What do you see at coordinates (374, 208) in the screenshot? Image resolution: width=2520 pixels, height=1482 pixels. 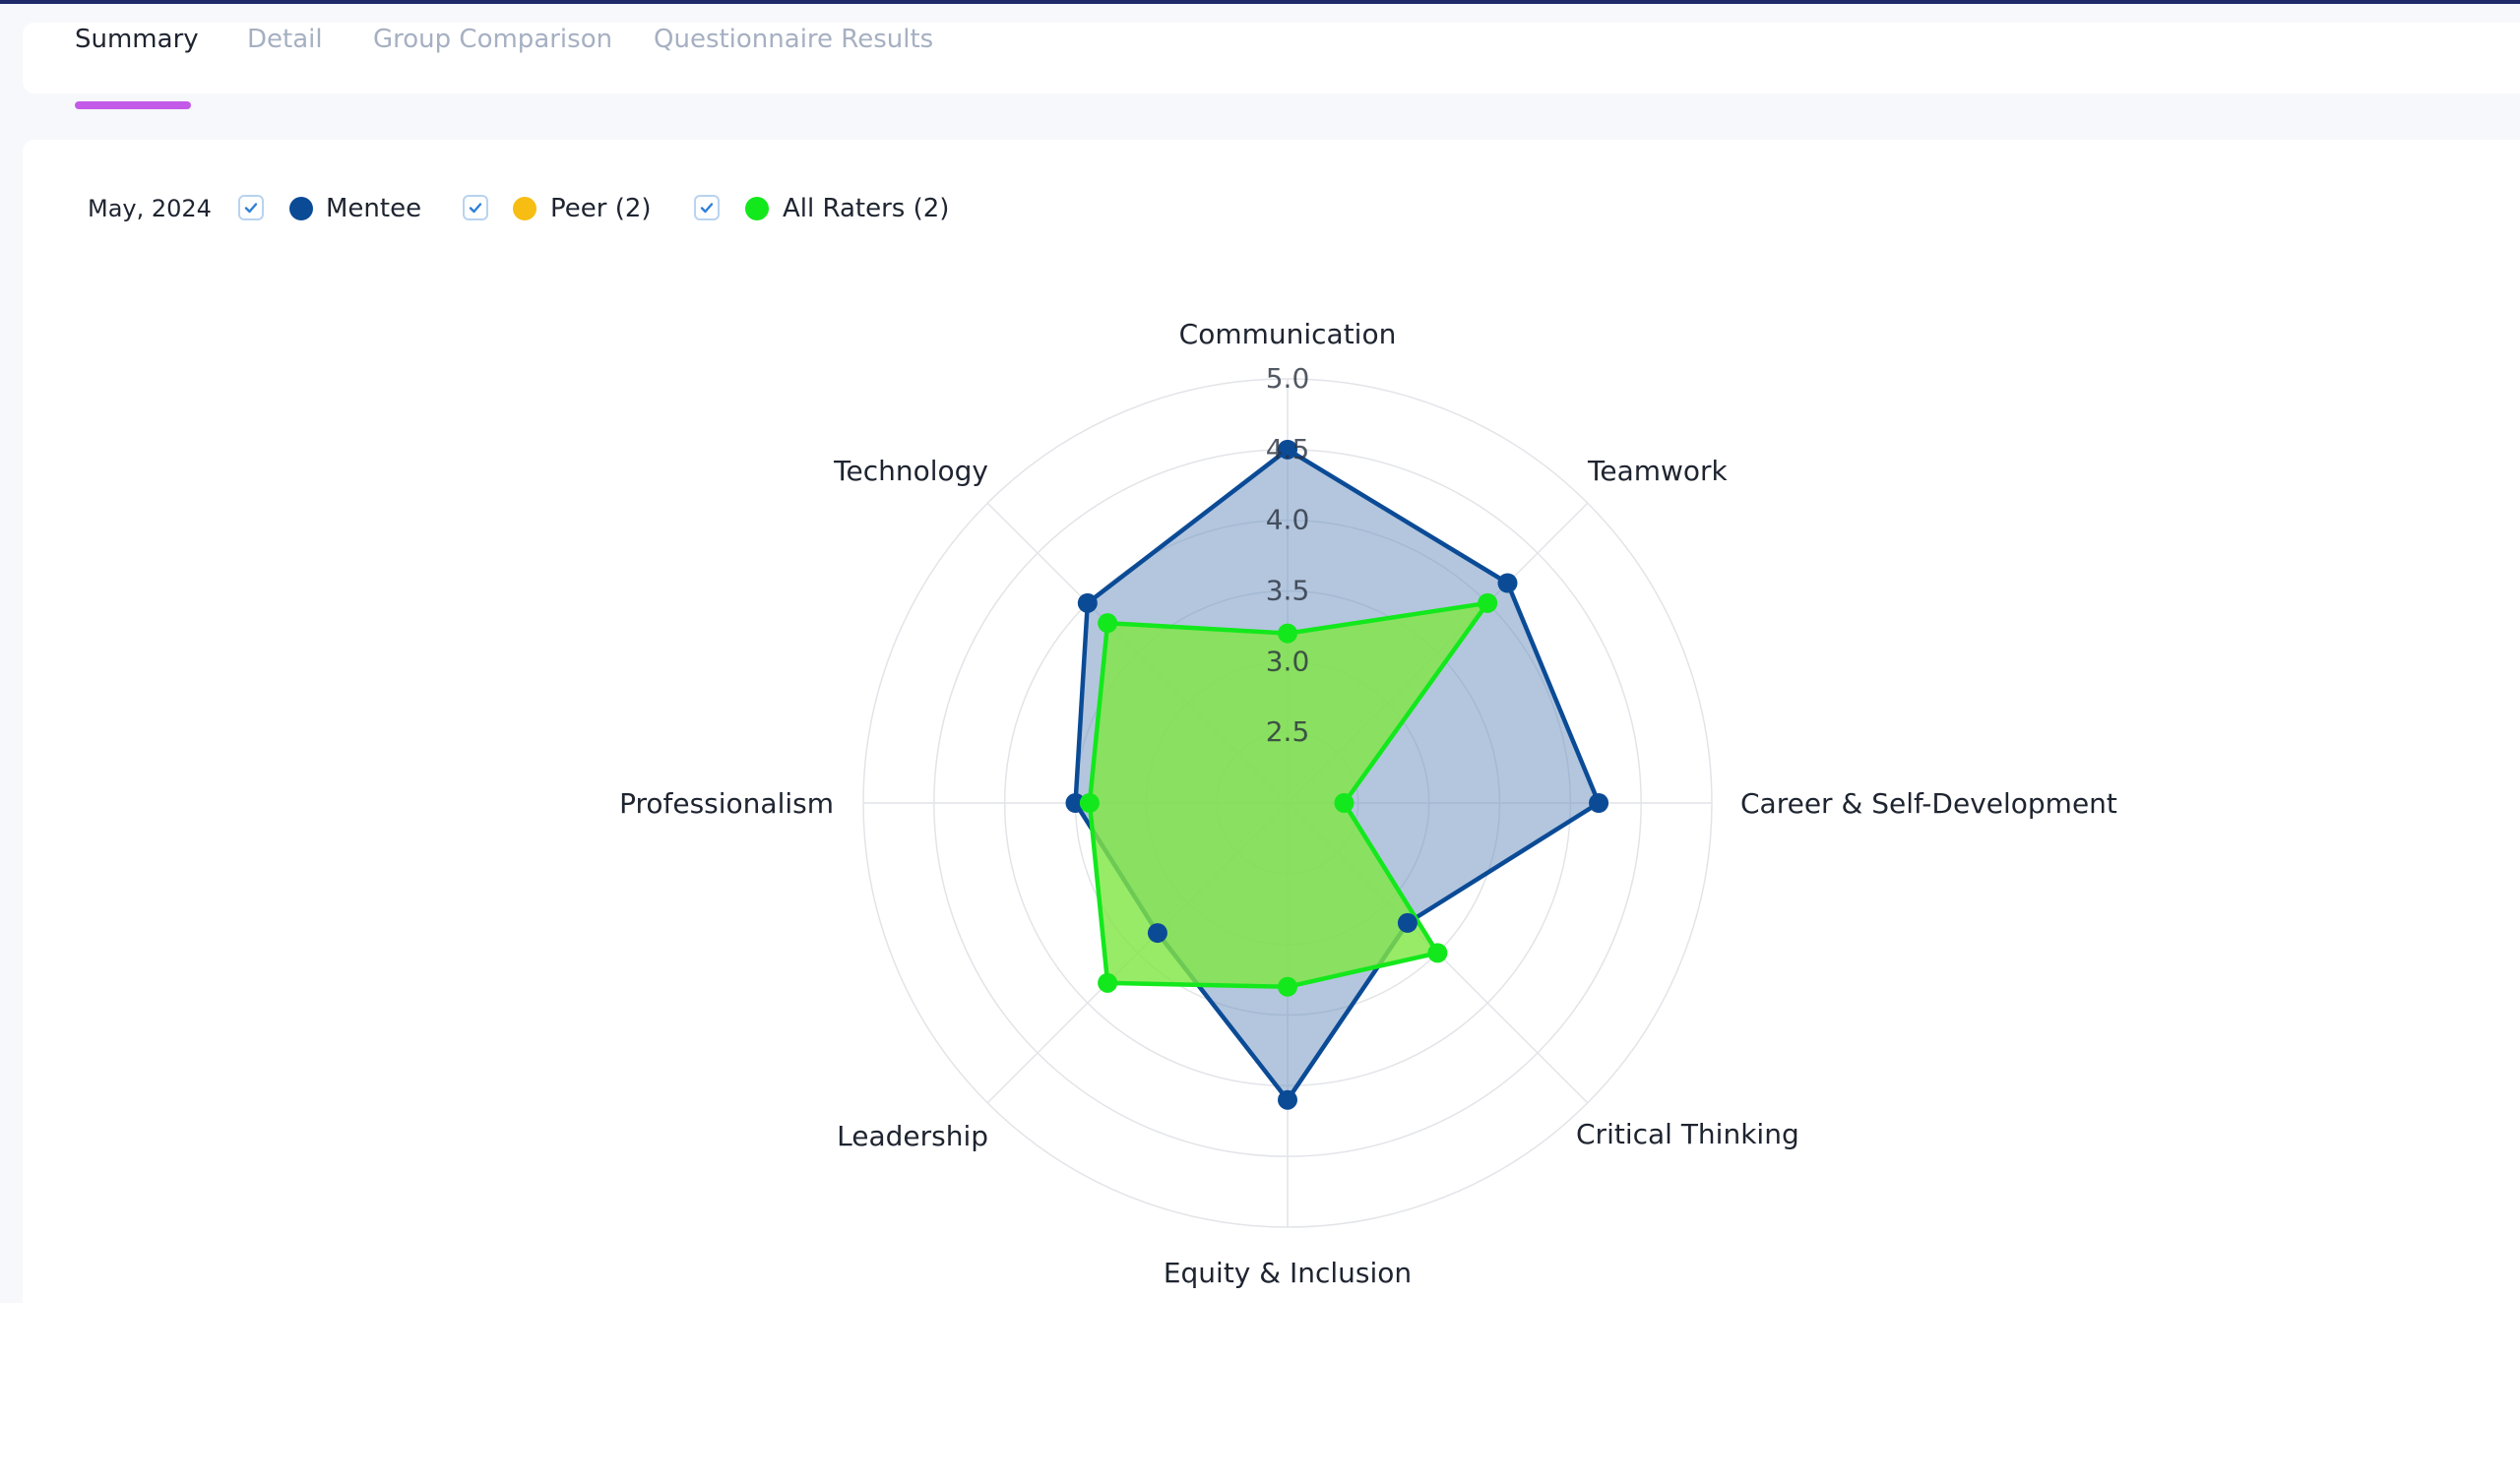 I see `legend-label-mentee: Mentee` at bounding box center [374, 208].